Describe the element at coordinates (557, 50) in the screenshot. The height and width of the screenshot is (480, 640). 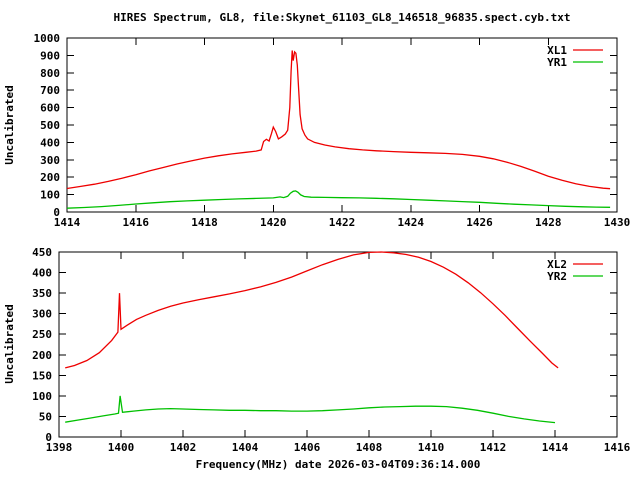
I see `legend-label-XL1: XL1` at that location.